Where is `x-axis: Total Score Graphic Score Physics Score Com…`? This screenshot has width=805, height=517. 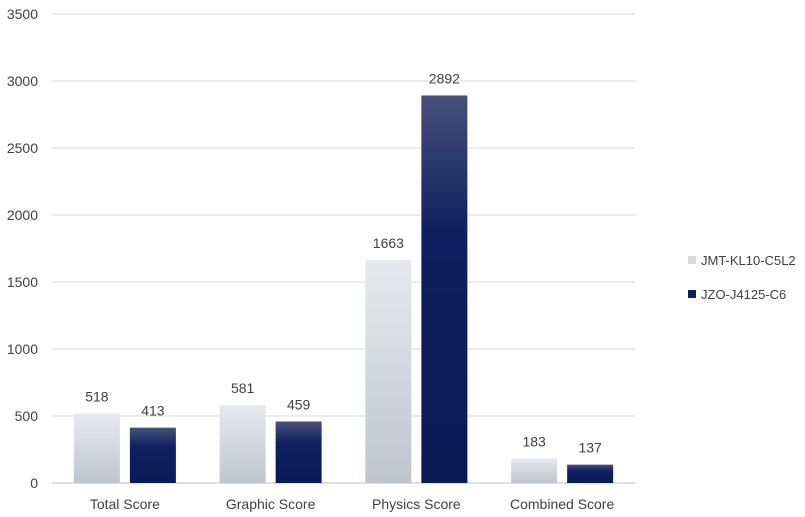
x-axis: Total Score Graphic Score Physics Score Com… is located at coordinates (352, 504).